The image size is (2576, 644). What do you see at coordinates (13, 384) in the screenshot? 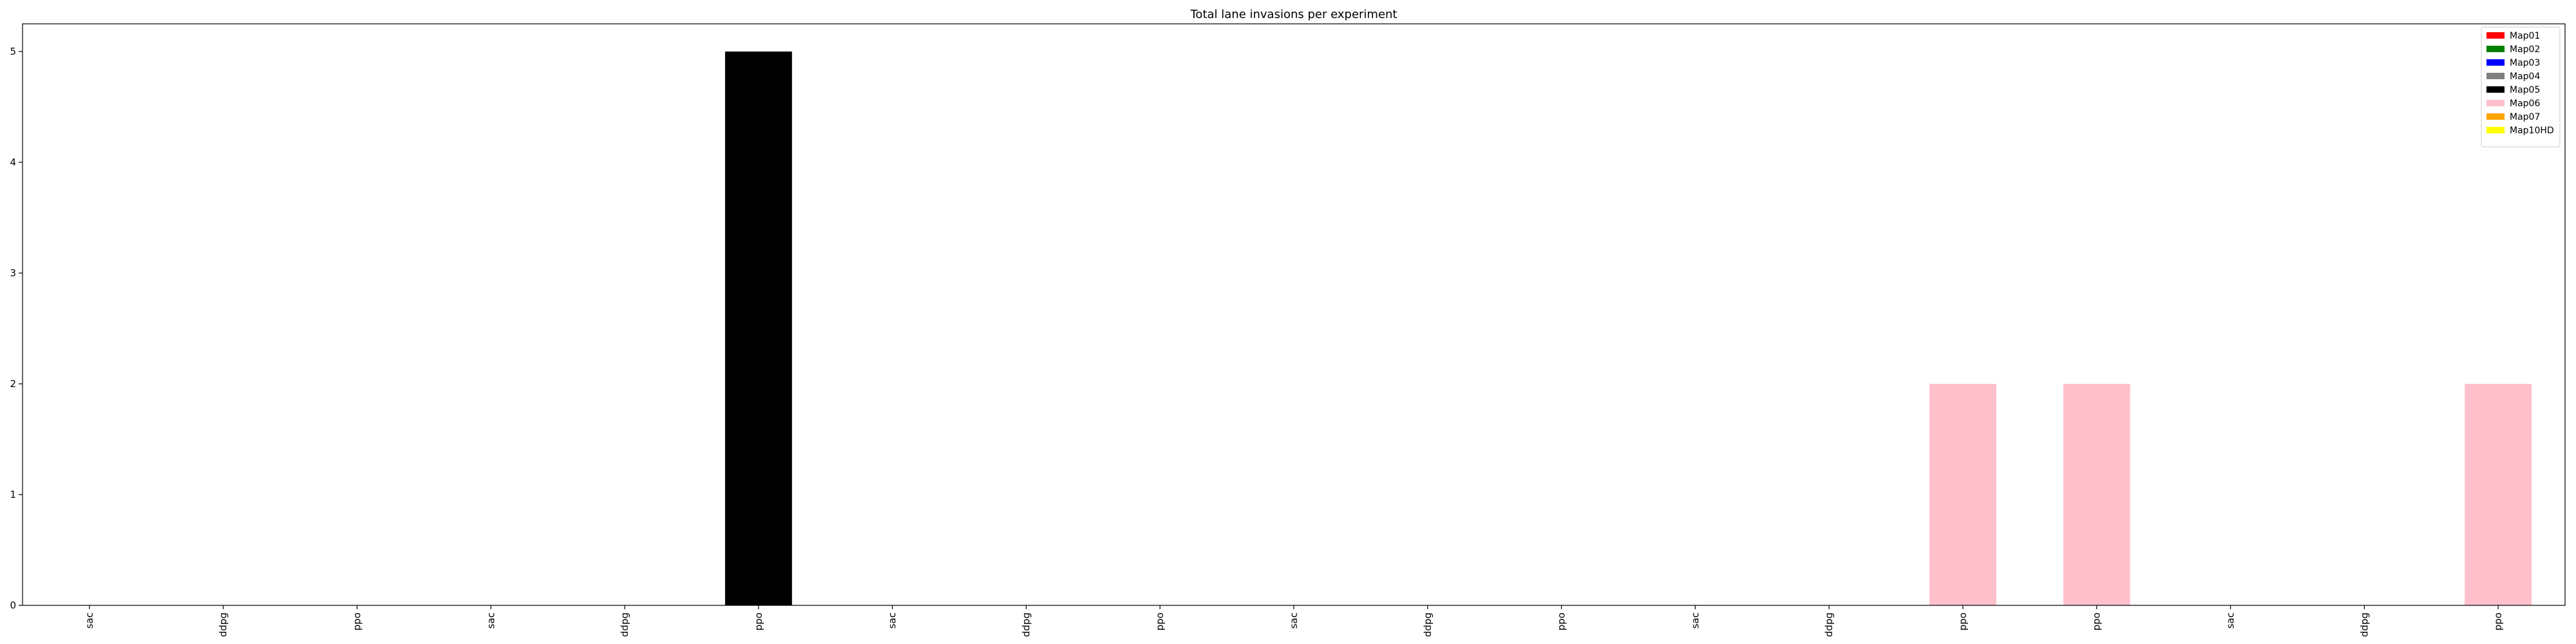
I see `y-tick-label-2: 2` at bounding box center [13, 384].